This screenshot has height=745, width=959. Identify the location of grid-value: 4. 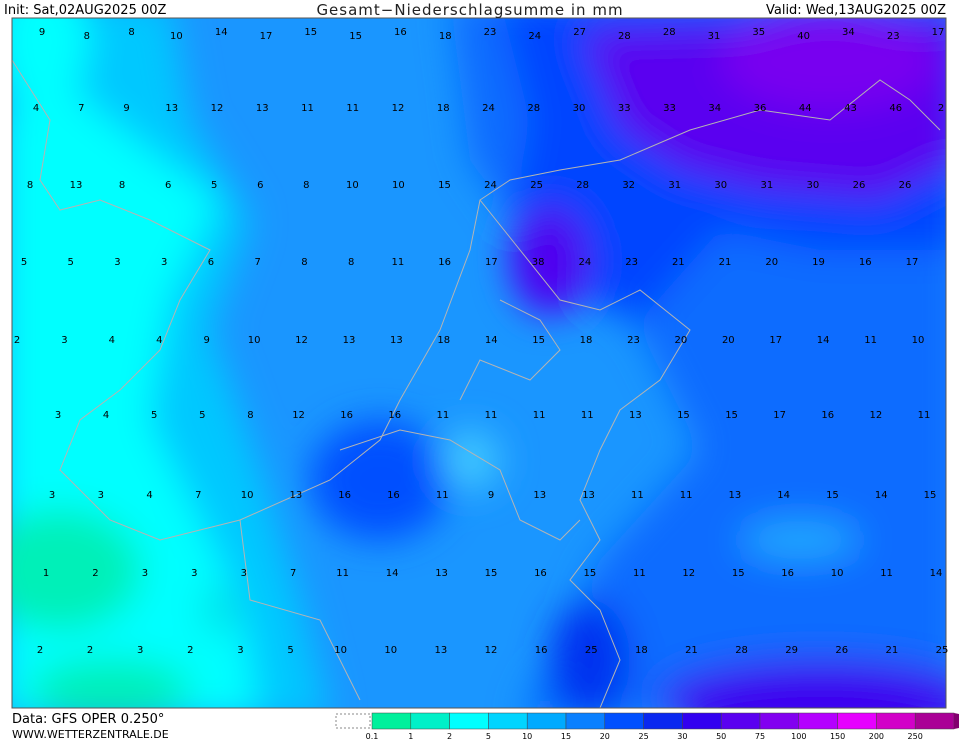
(36, 108).